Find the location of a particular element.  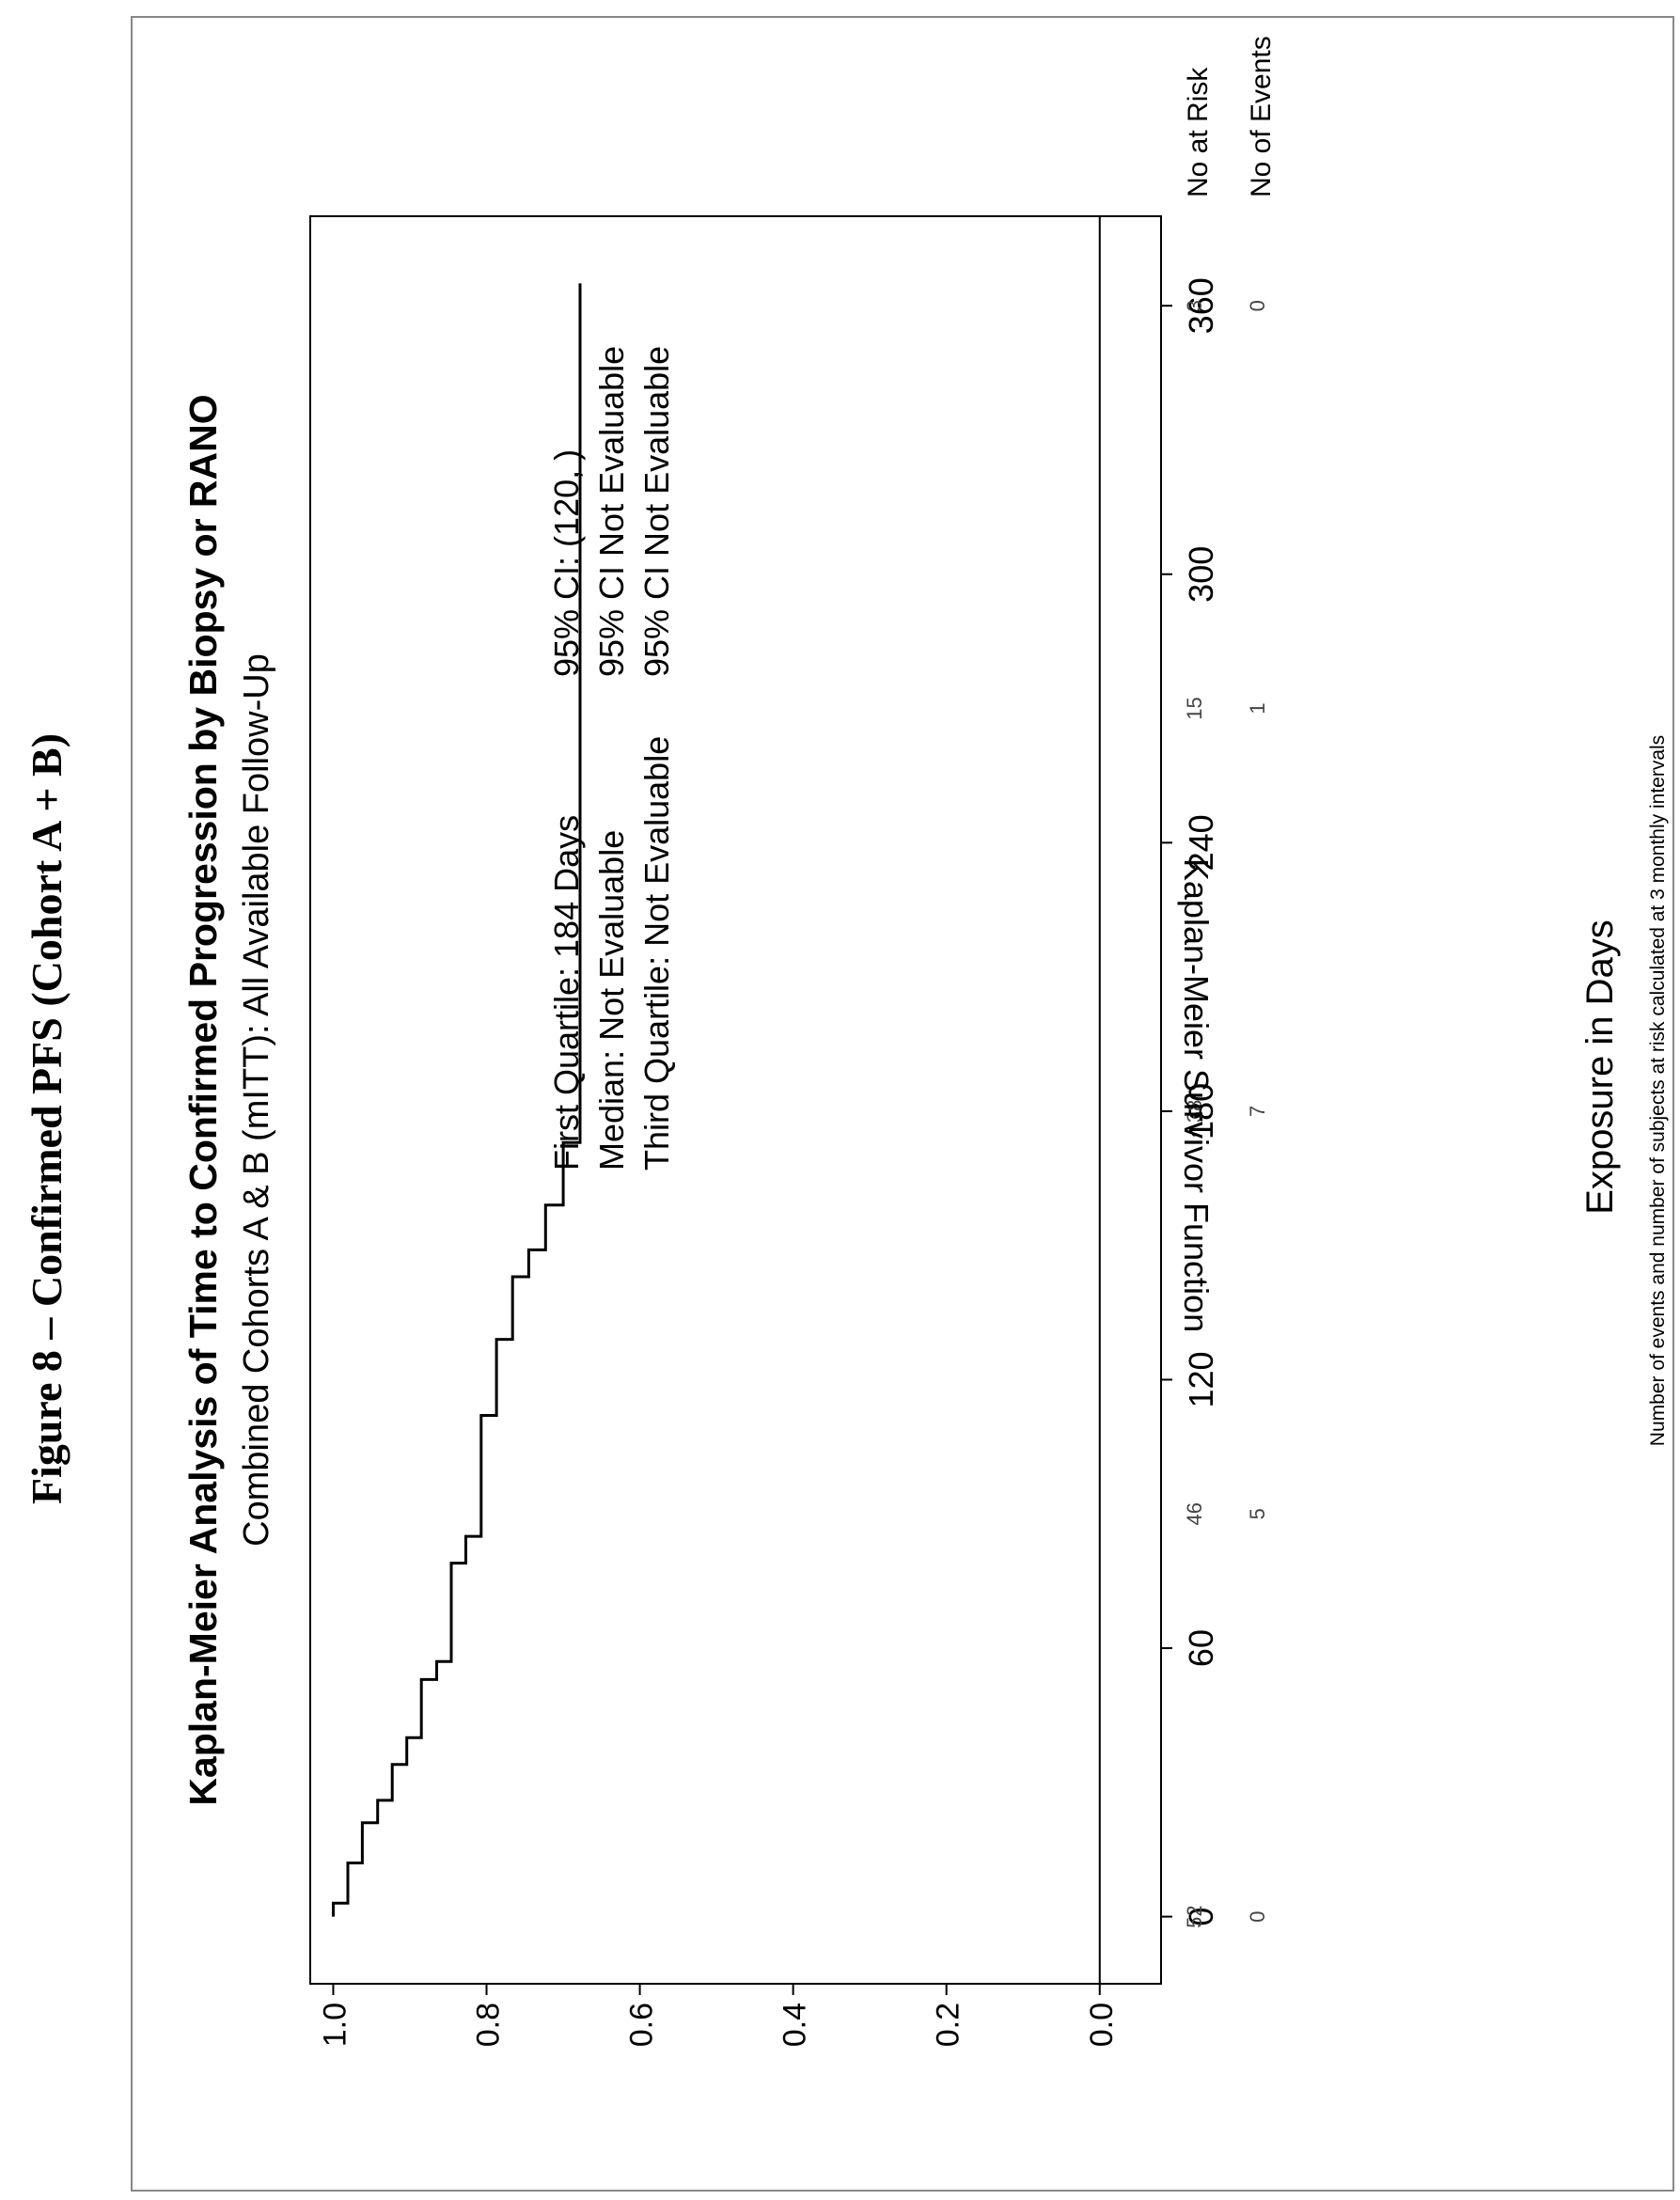

y-axis-label: Kaplan-Meier Survivor Function is located at coordinates (1196, 1095).